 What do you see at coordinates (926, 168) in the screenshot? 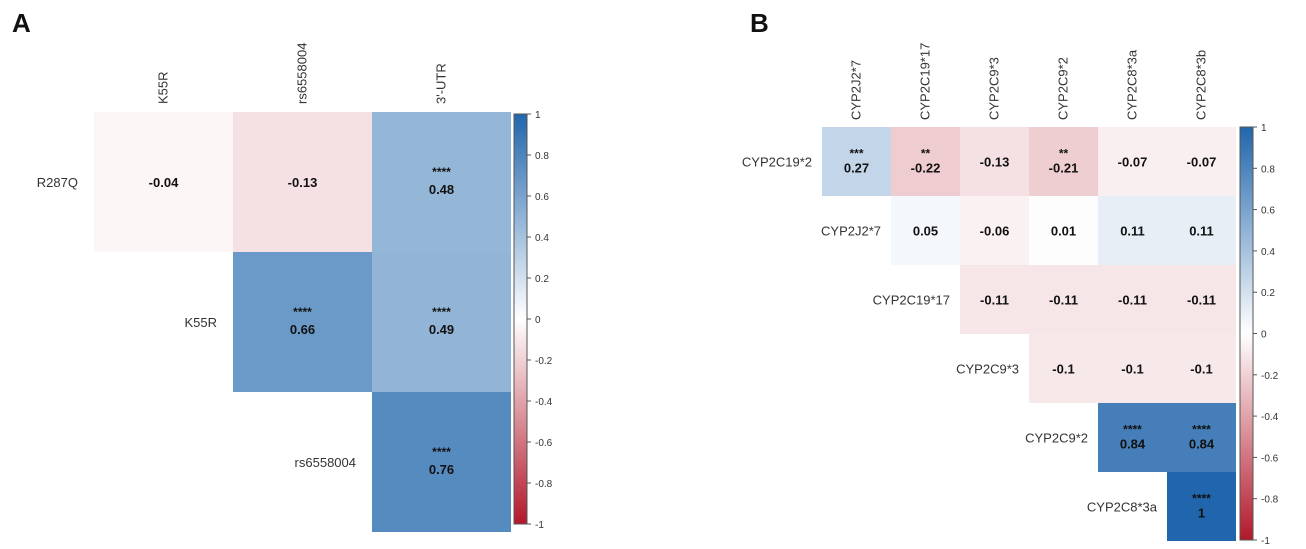
I see `cell-value: -0.22` at bounding box center [926, 168].